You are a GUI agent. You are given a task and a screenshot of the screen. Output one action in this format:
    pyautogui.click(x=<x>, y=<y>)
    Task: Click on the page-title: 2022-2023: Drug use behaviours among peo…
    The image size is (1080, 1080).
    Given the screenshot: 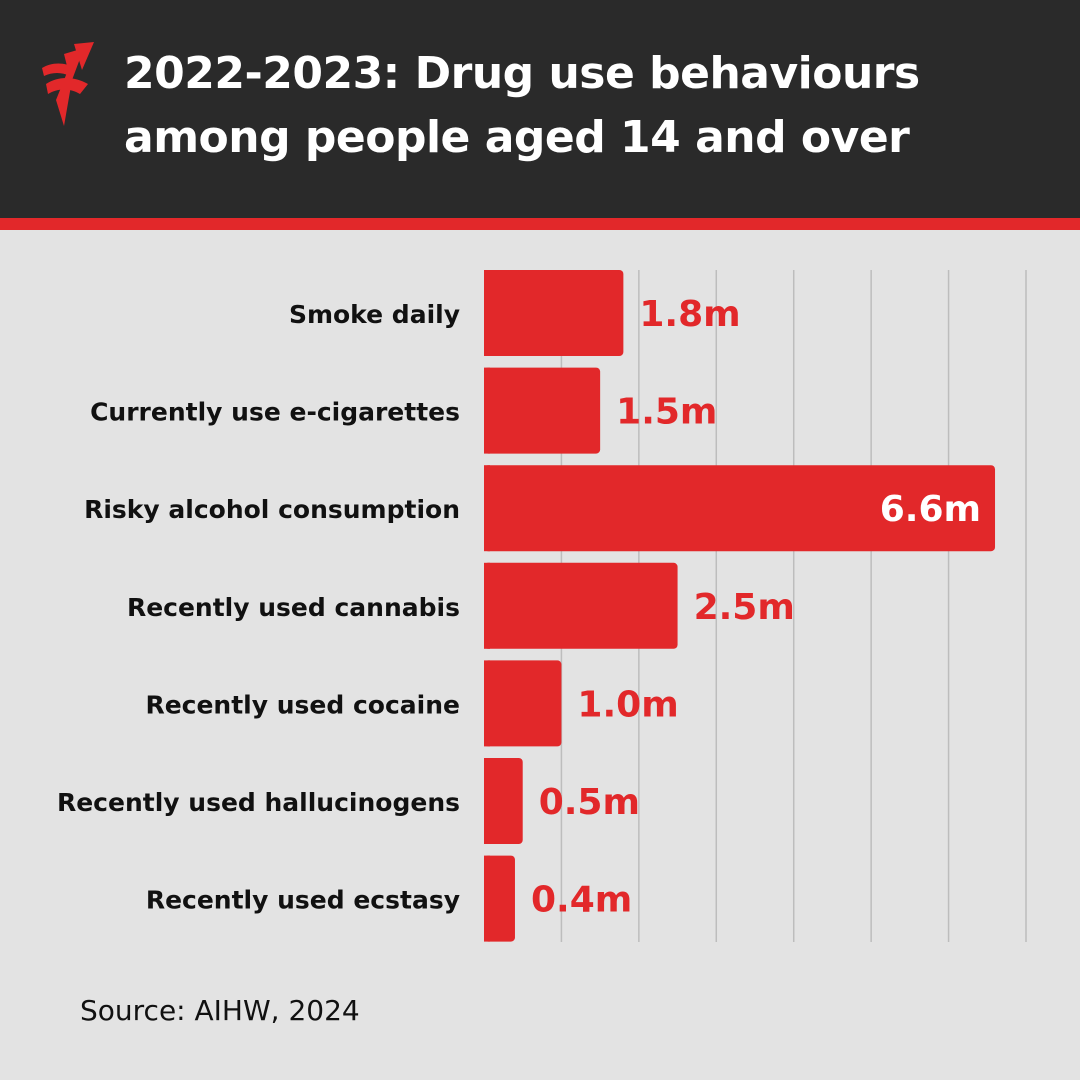 What is the action you would take?
    pyautogui.click(x=594, y=106)
    